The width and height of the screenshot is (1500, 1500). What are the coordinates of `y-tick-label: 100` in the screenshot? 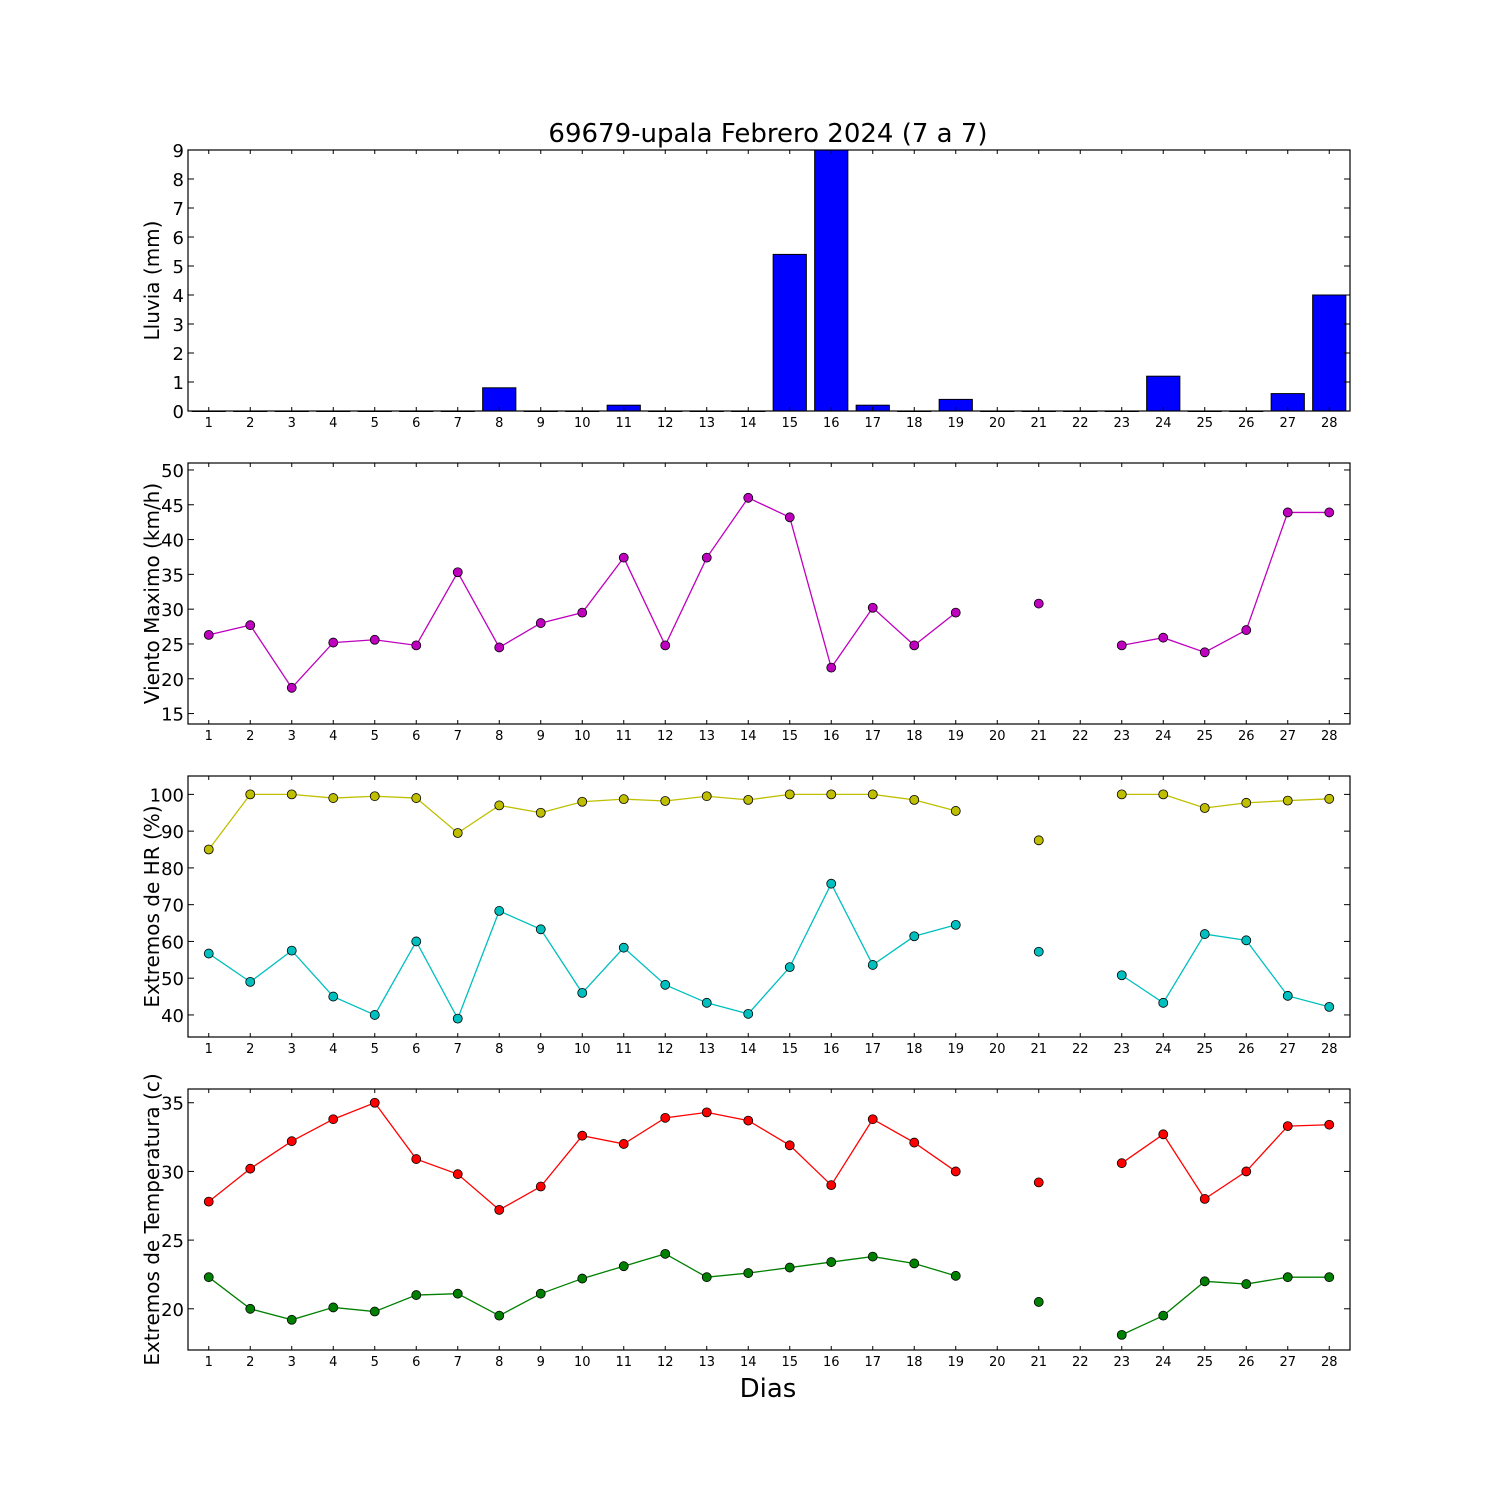 It's located at (167, 795).